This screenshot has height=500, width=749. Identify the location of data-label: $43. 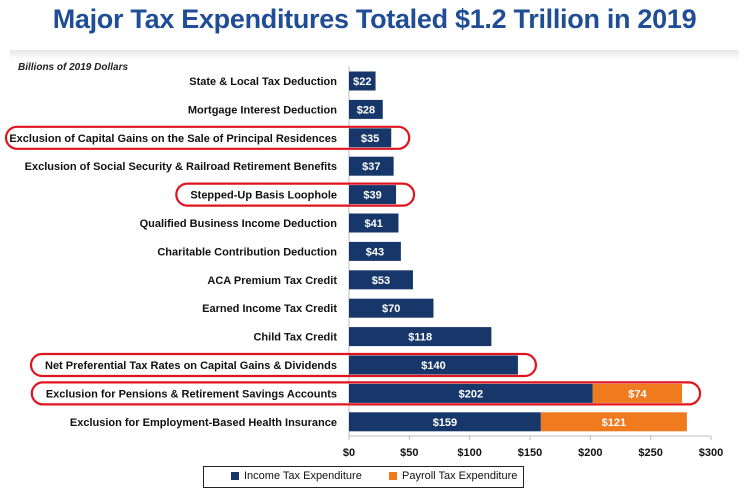
(375, 252).